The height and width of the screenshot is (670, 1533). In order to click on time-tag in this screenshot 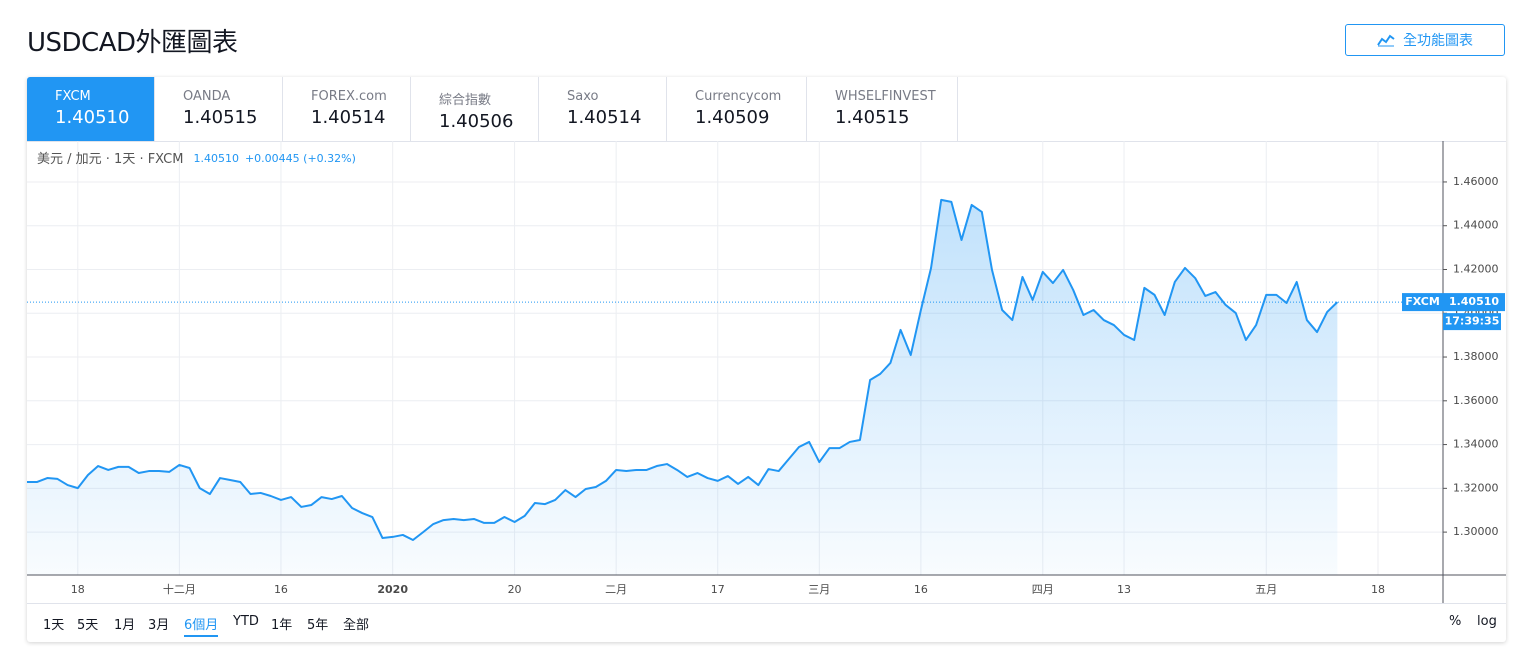, I will do `click(1472, 322)`.